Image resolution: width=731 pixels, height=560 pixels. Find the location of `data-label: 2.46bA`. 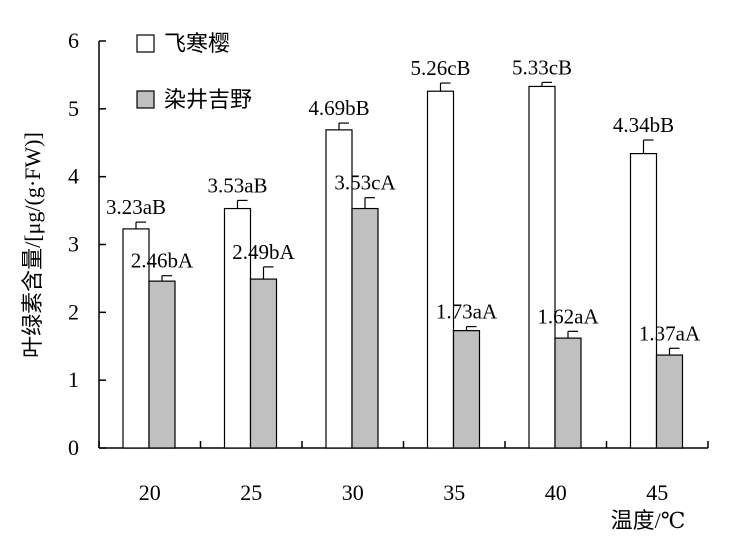

data-label: 2.46bA is located at coordinates (162, 261).